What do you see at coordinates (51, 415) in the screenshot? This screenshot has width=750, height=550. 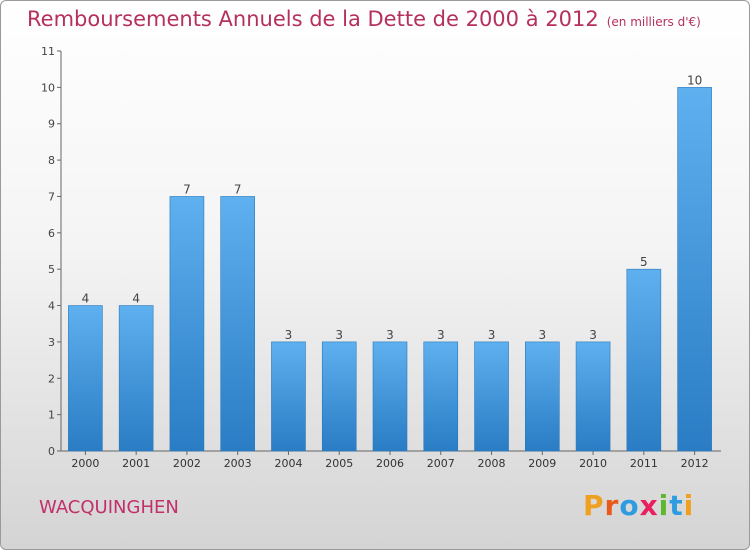 I see `y-tick-label: 1` at bounding box center [51, 415].